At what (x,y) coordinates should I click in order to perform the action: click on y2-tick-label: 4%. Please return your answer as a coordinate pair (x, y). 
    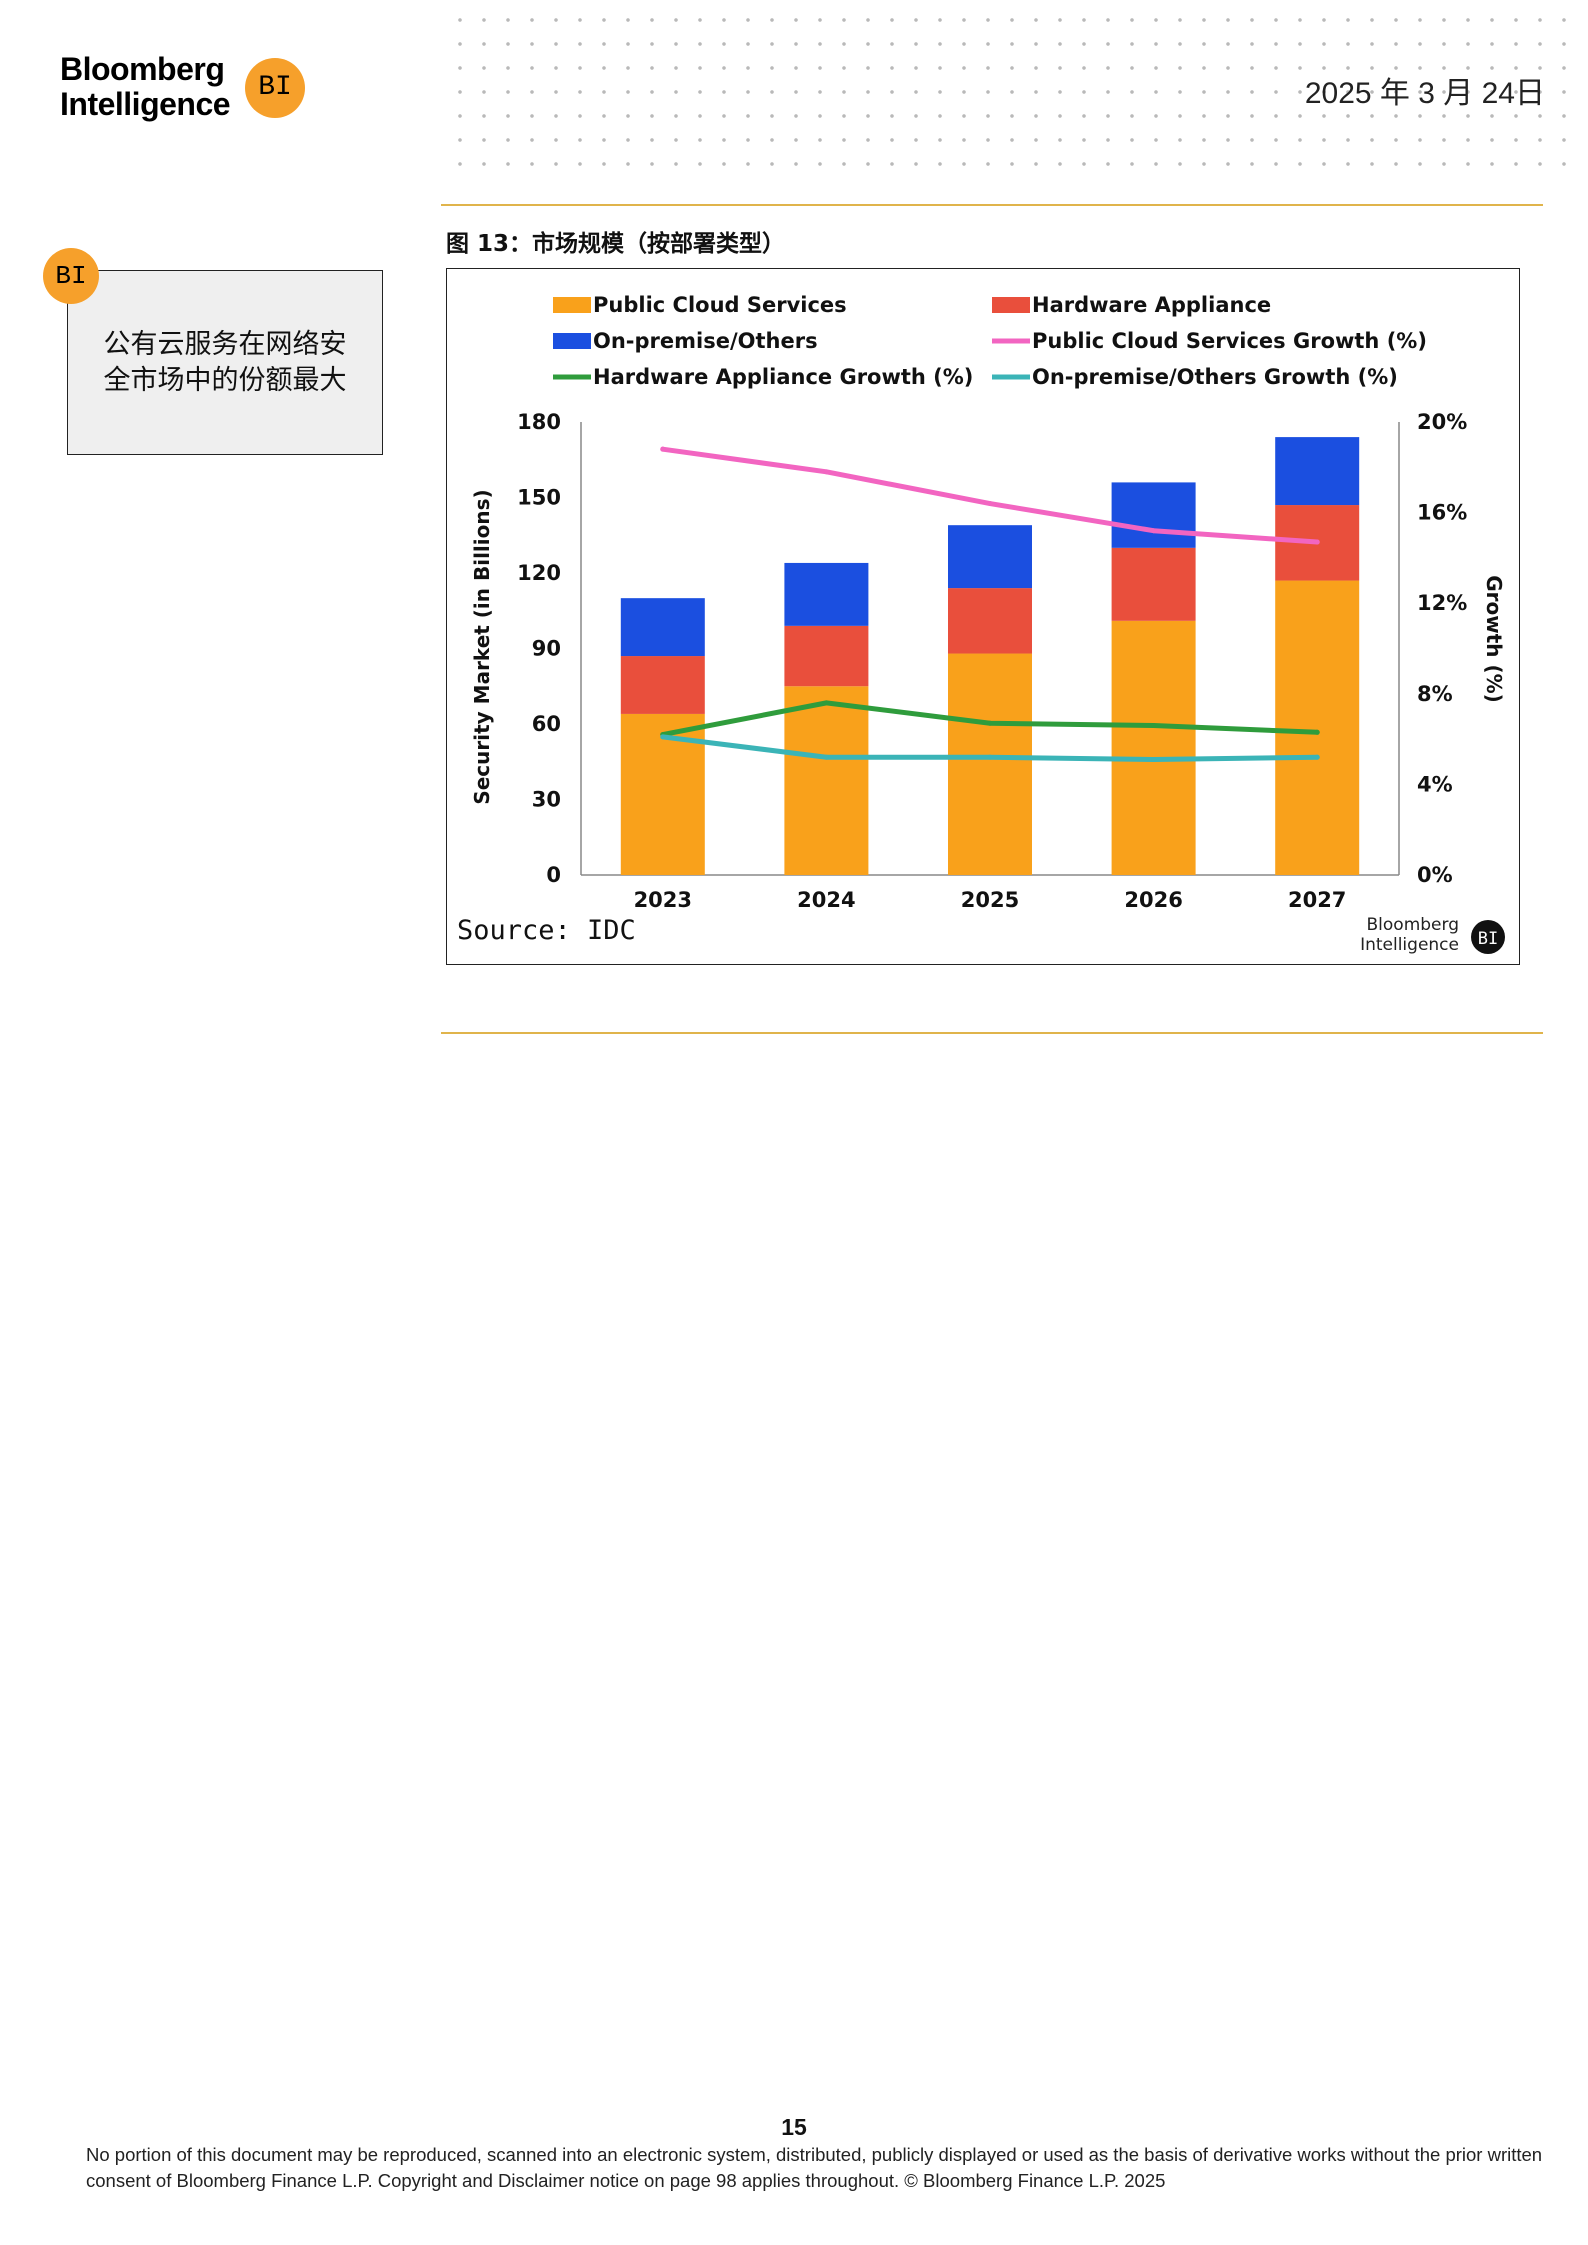
    Looking at the image, I should click on (1435, 784).